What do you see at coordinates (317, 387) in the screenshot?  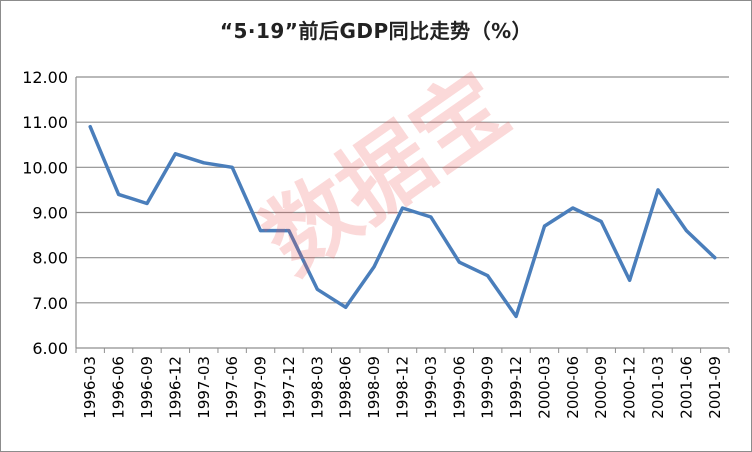 I see `x-tick-label: 1998-03` at bounding box center [317, 387].